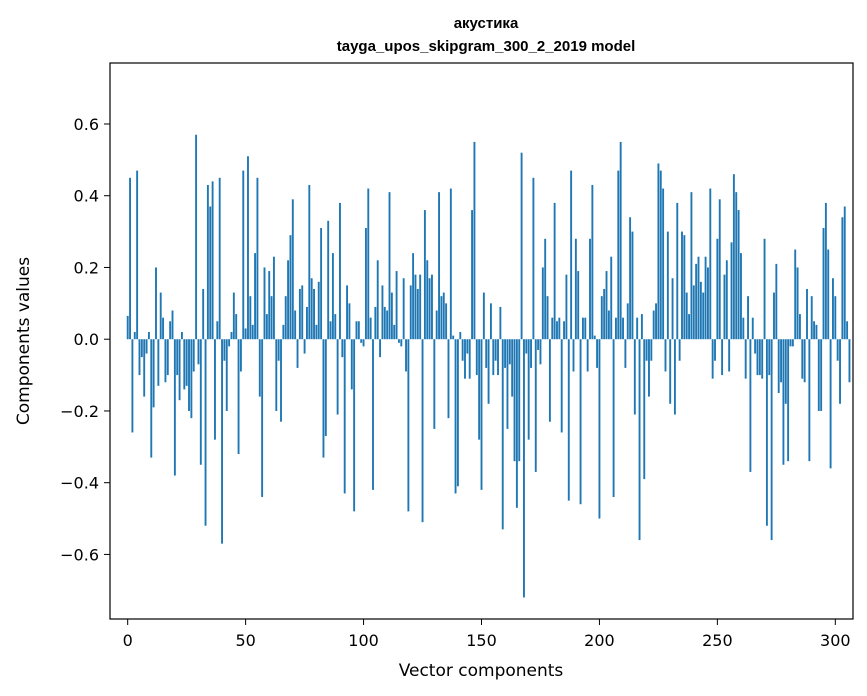 The height and width of the screenshot is (696, 867). What do you see at coordinates (487, 634) in the screenshot?
I see `x-axis-ticks: 0 50 100 150 200 250 300` at bounding box center [487, 634].